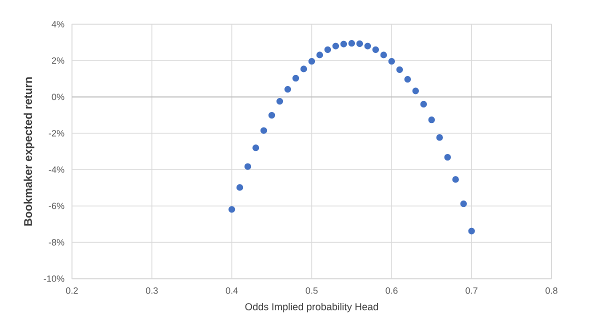 Image resolution: width=600 pixels, height=328 pixels. What do you see at coordinates (56, 133) in the screenshot?
I see `y-tick-label: -2%` at bounding box center [56, 133].